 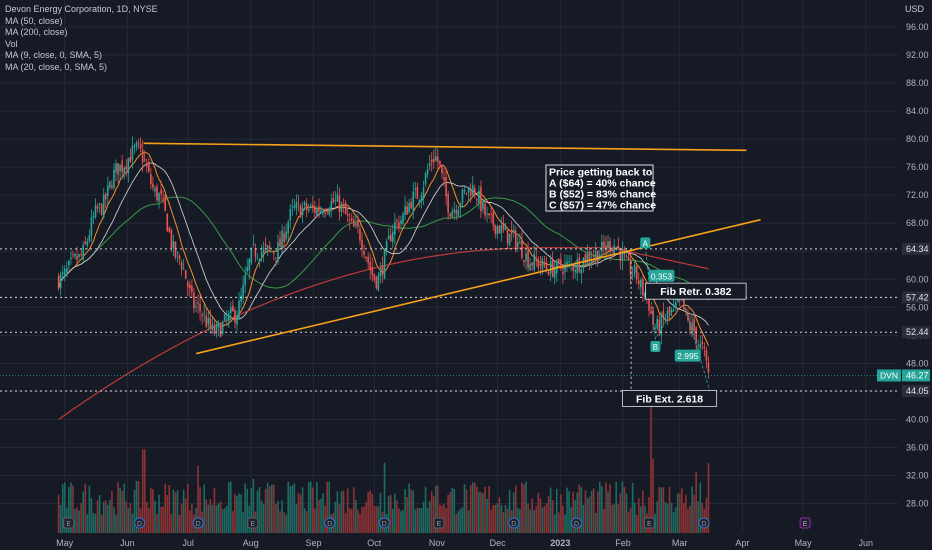 I want to click on fib-ratio: 0.353, so click(x=661, y=275).